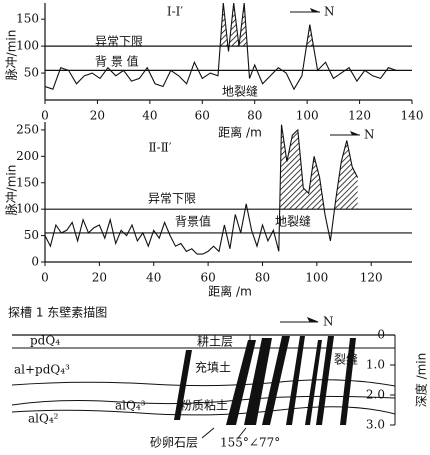 This screenshot has width=430, height=455. What do you see at coordinates (375, 365) in the screenshot?
I see `depth-tick-label: 1.0` at bounding box center [375, 365].